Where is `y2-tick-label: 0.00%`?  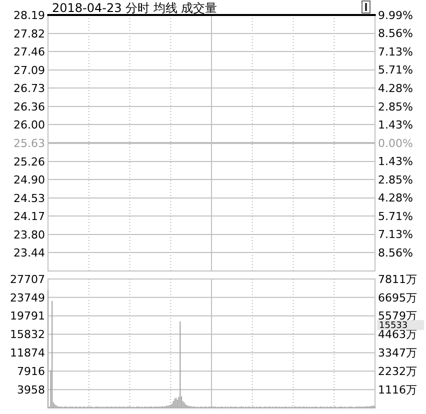 y2-tick-label: 0.00% is located at coordinates (395, 143).